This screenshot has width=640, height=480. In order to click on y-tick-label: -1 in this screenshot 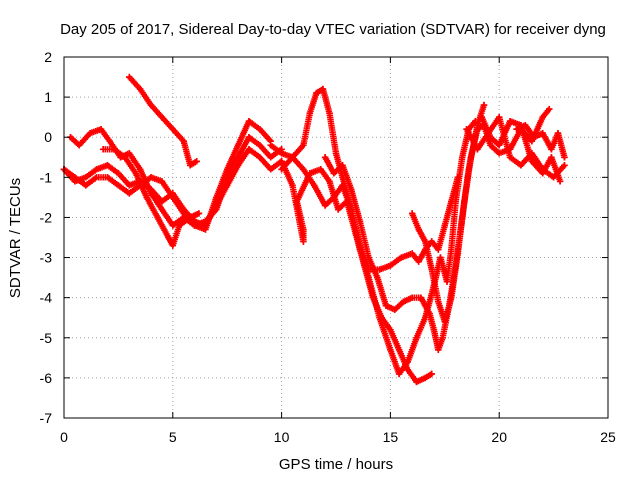, I will do `click(46, 177)`.